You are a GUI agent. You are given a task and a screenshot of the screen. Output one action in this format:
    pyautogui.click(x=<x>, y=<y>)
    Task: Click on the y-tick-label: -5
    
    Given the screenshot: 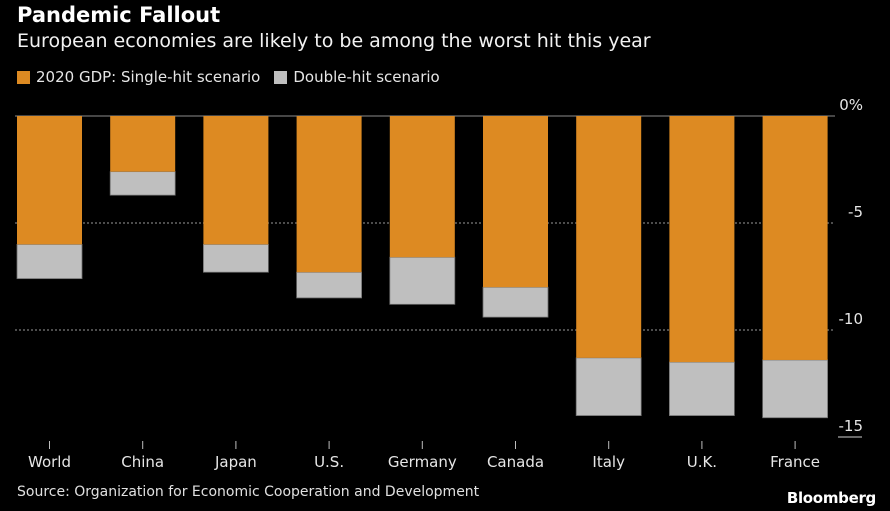 What is the action you would take?
    pyautogui.click(x=855, y=212)
    